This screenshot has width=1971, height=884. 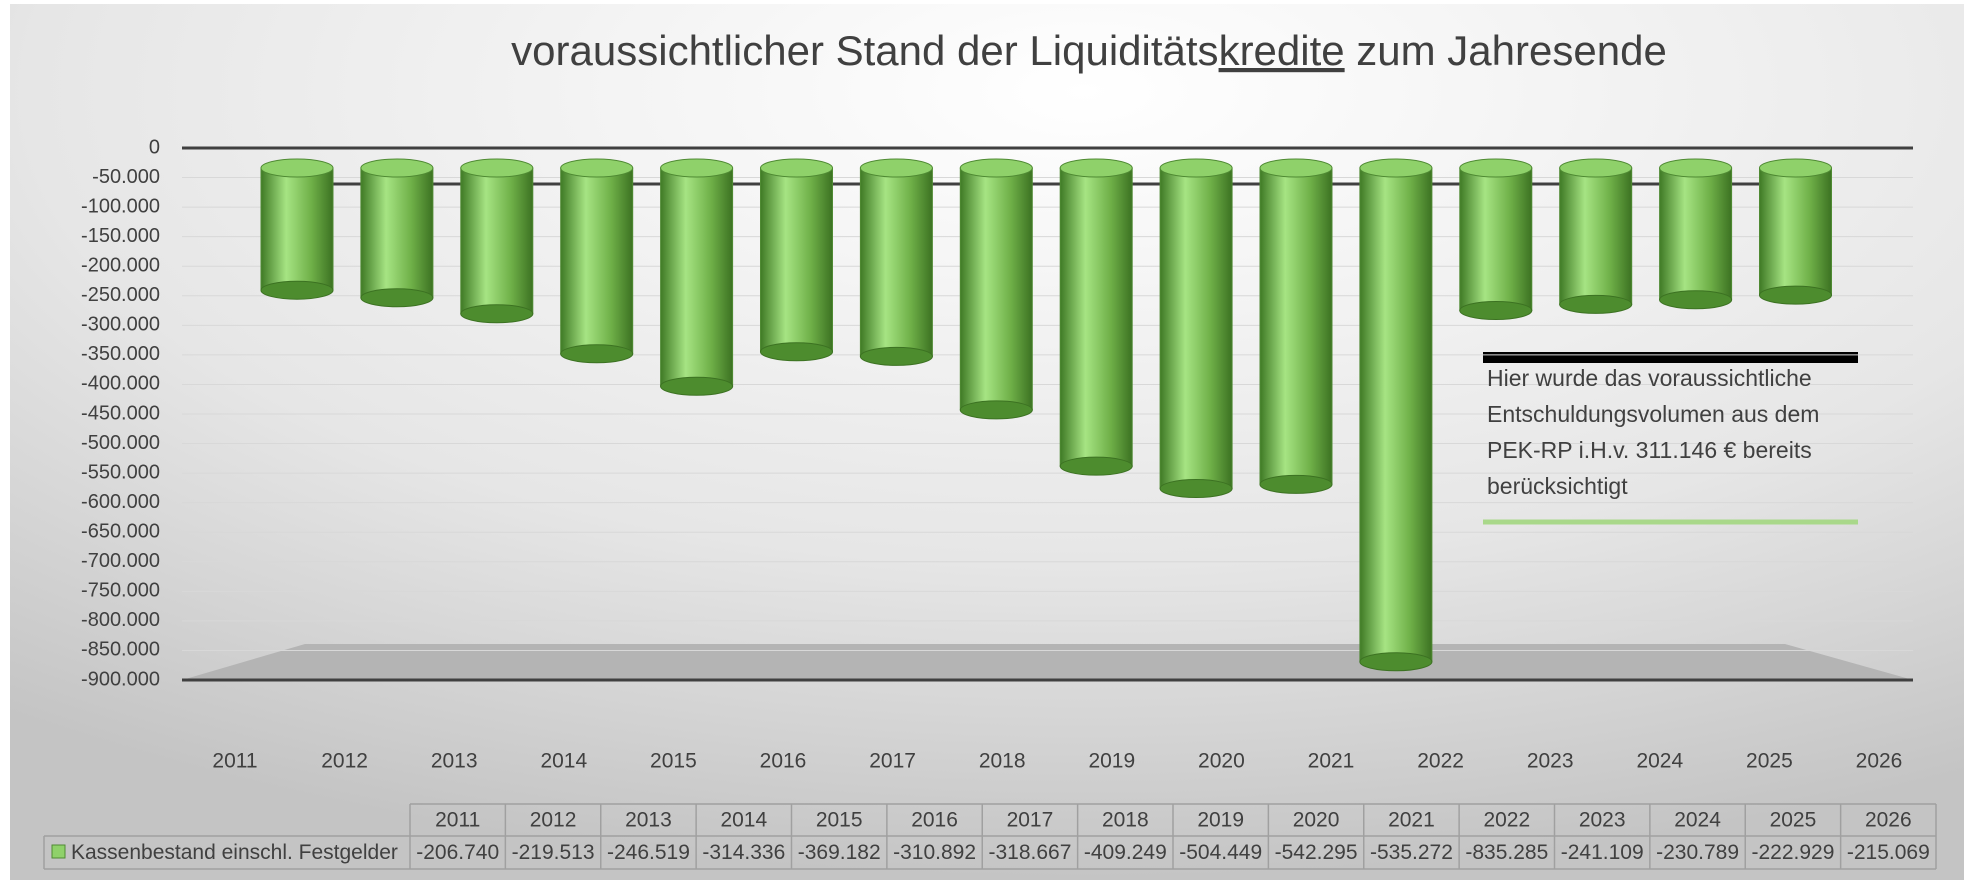 What do you see at coordinates (1659, 761) in the screenshot?
I see `x-tick-label: 2024` at bounding box center [1659, 761].